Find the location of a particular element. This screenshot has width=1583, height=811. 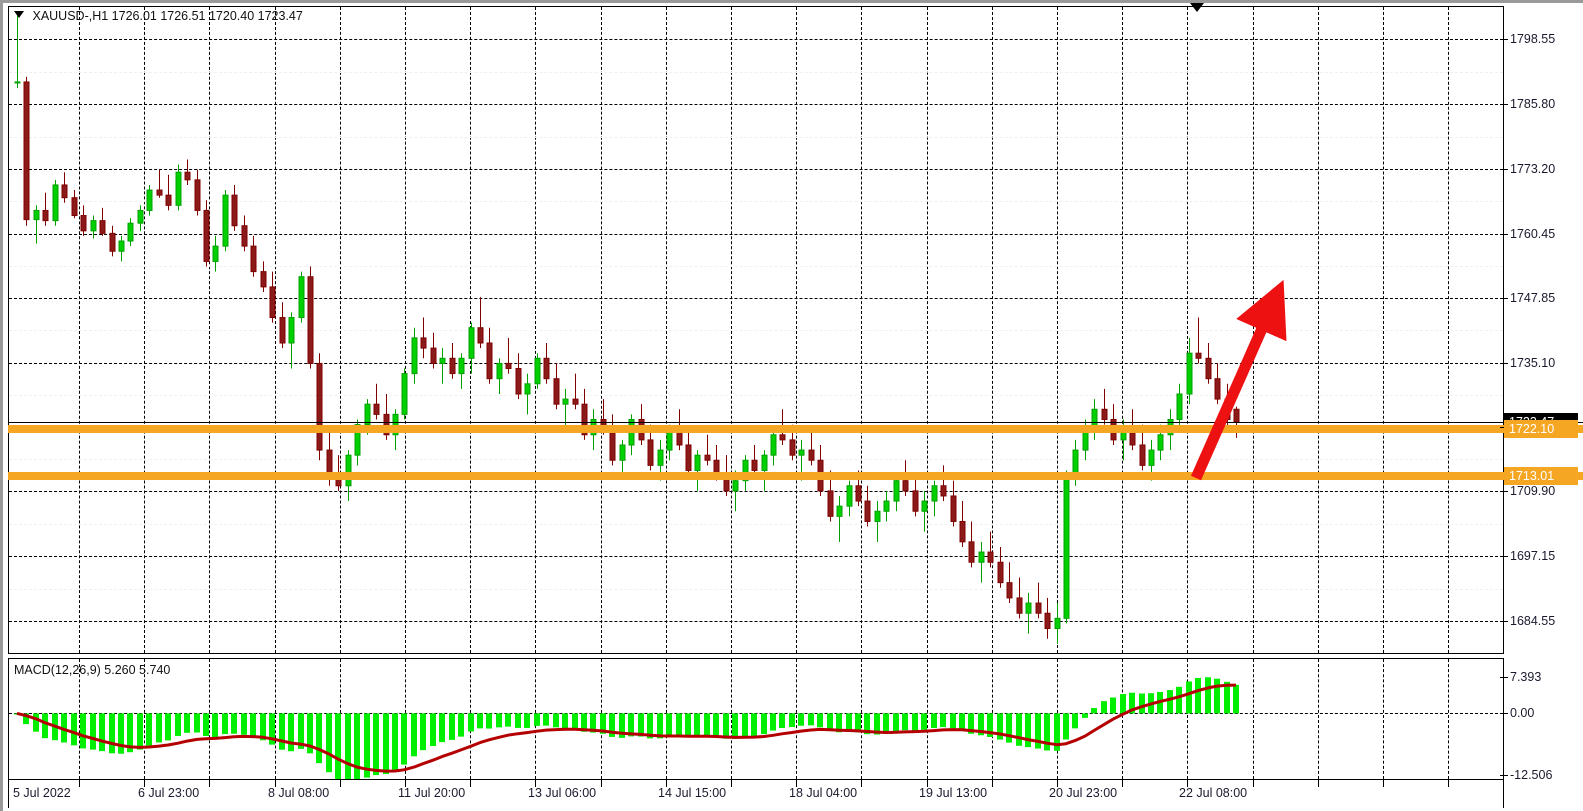

time-axis-label: 13 Jul 06:00 is located at coordinates (562, 793).